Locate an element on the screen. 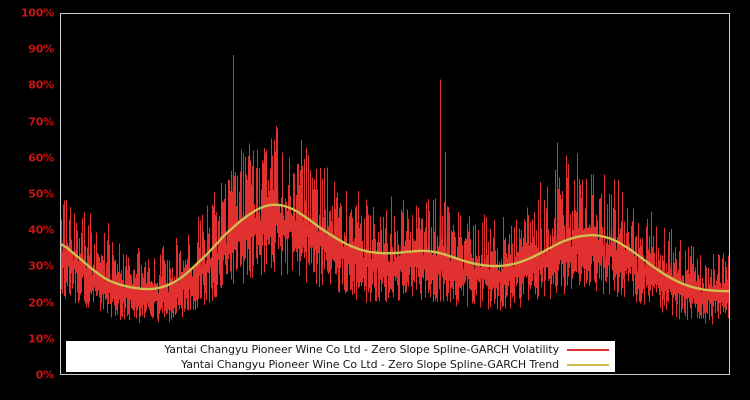 Image resolution: width=750 pixels, height=400 pixels. y-tick-label: 30% is located at coordinates (41, 266).